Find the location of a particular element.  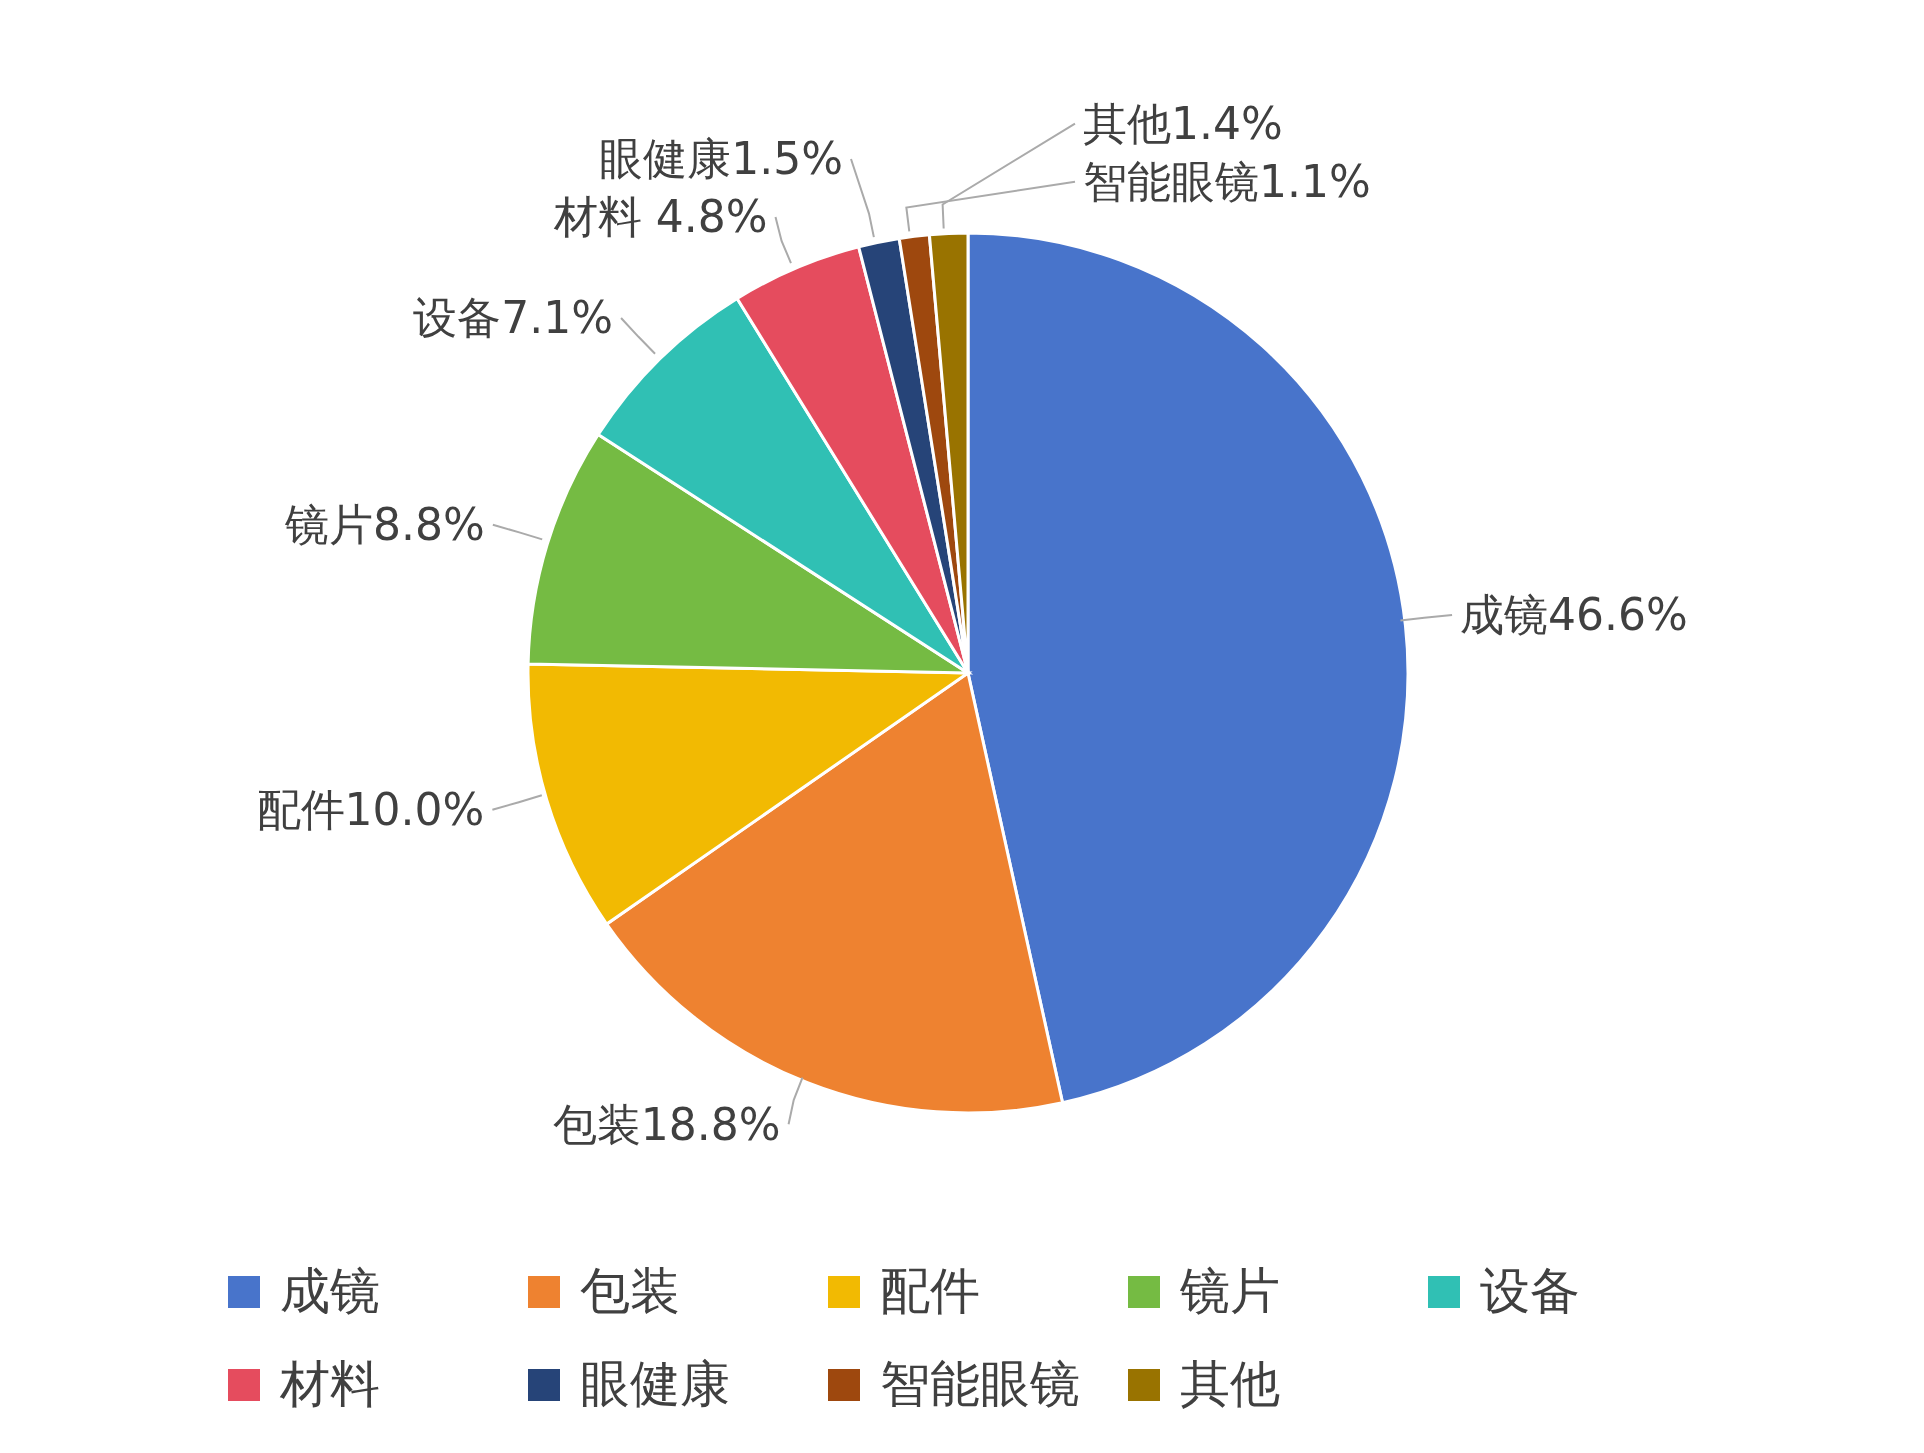

data-label: 材料 4.8% is located at coordinates (660, 217).